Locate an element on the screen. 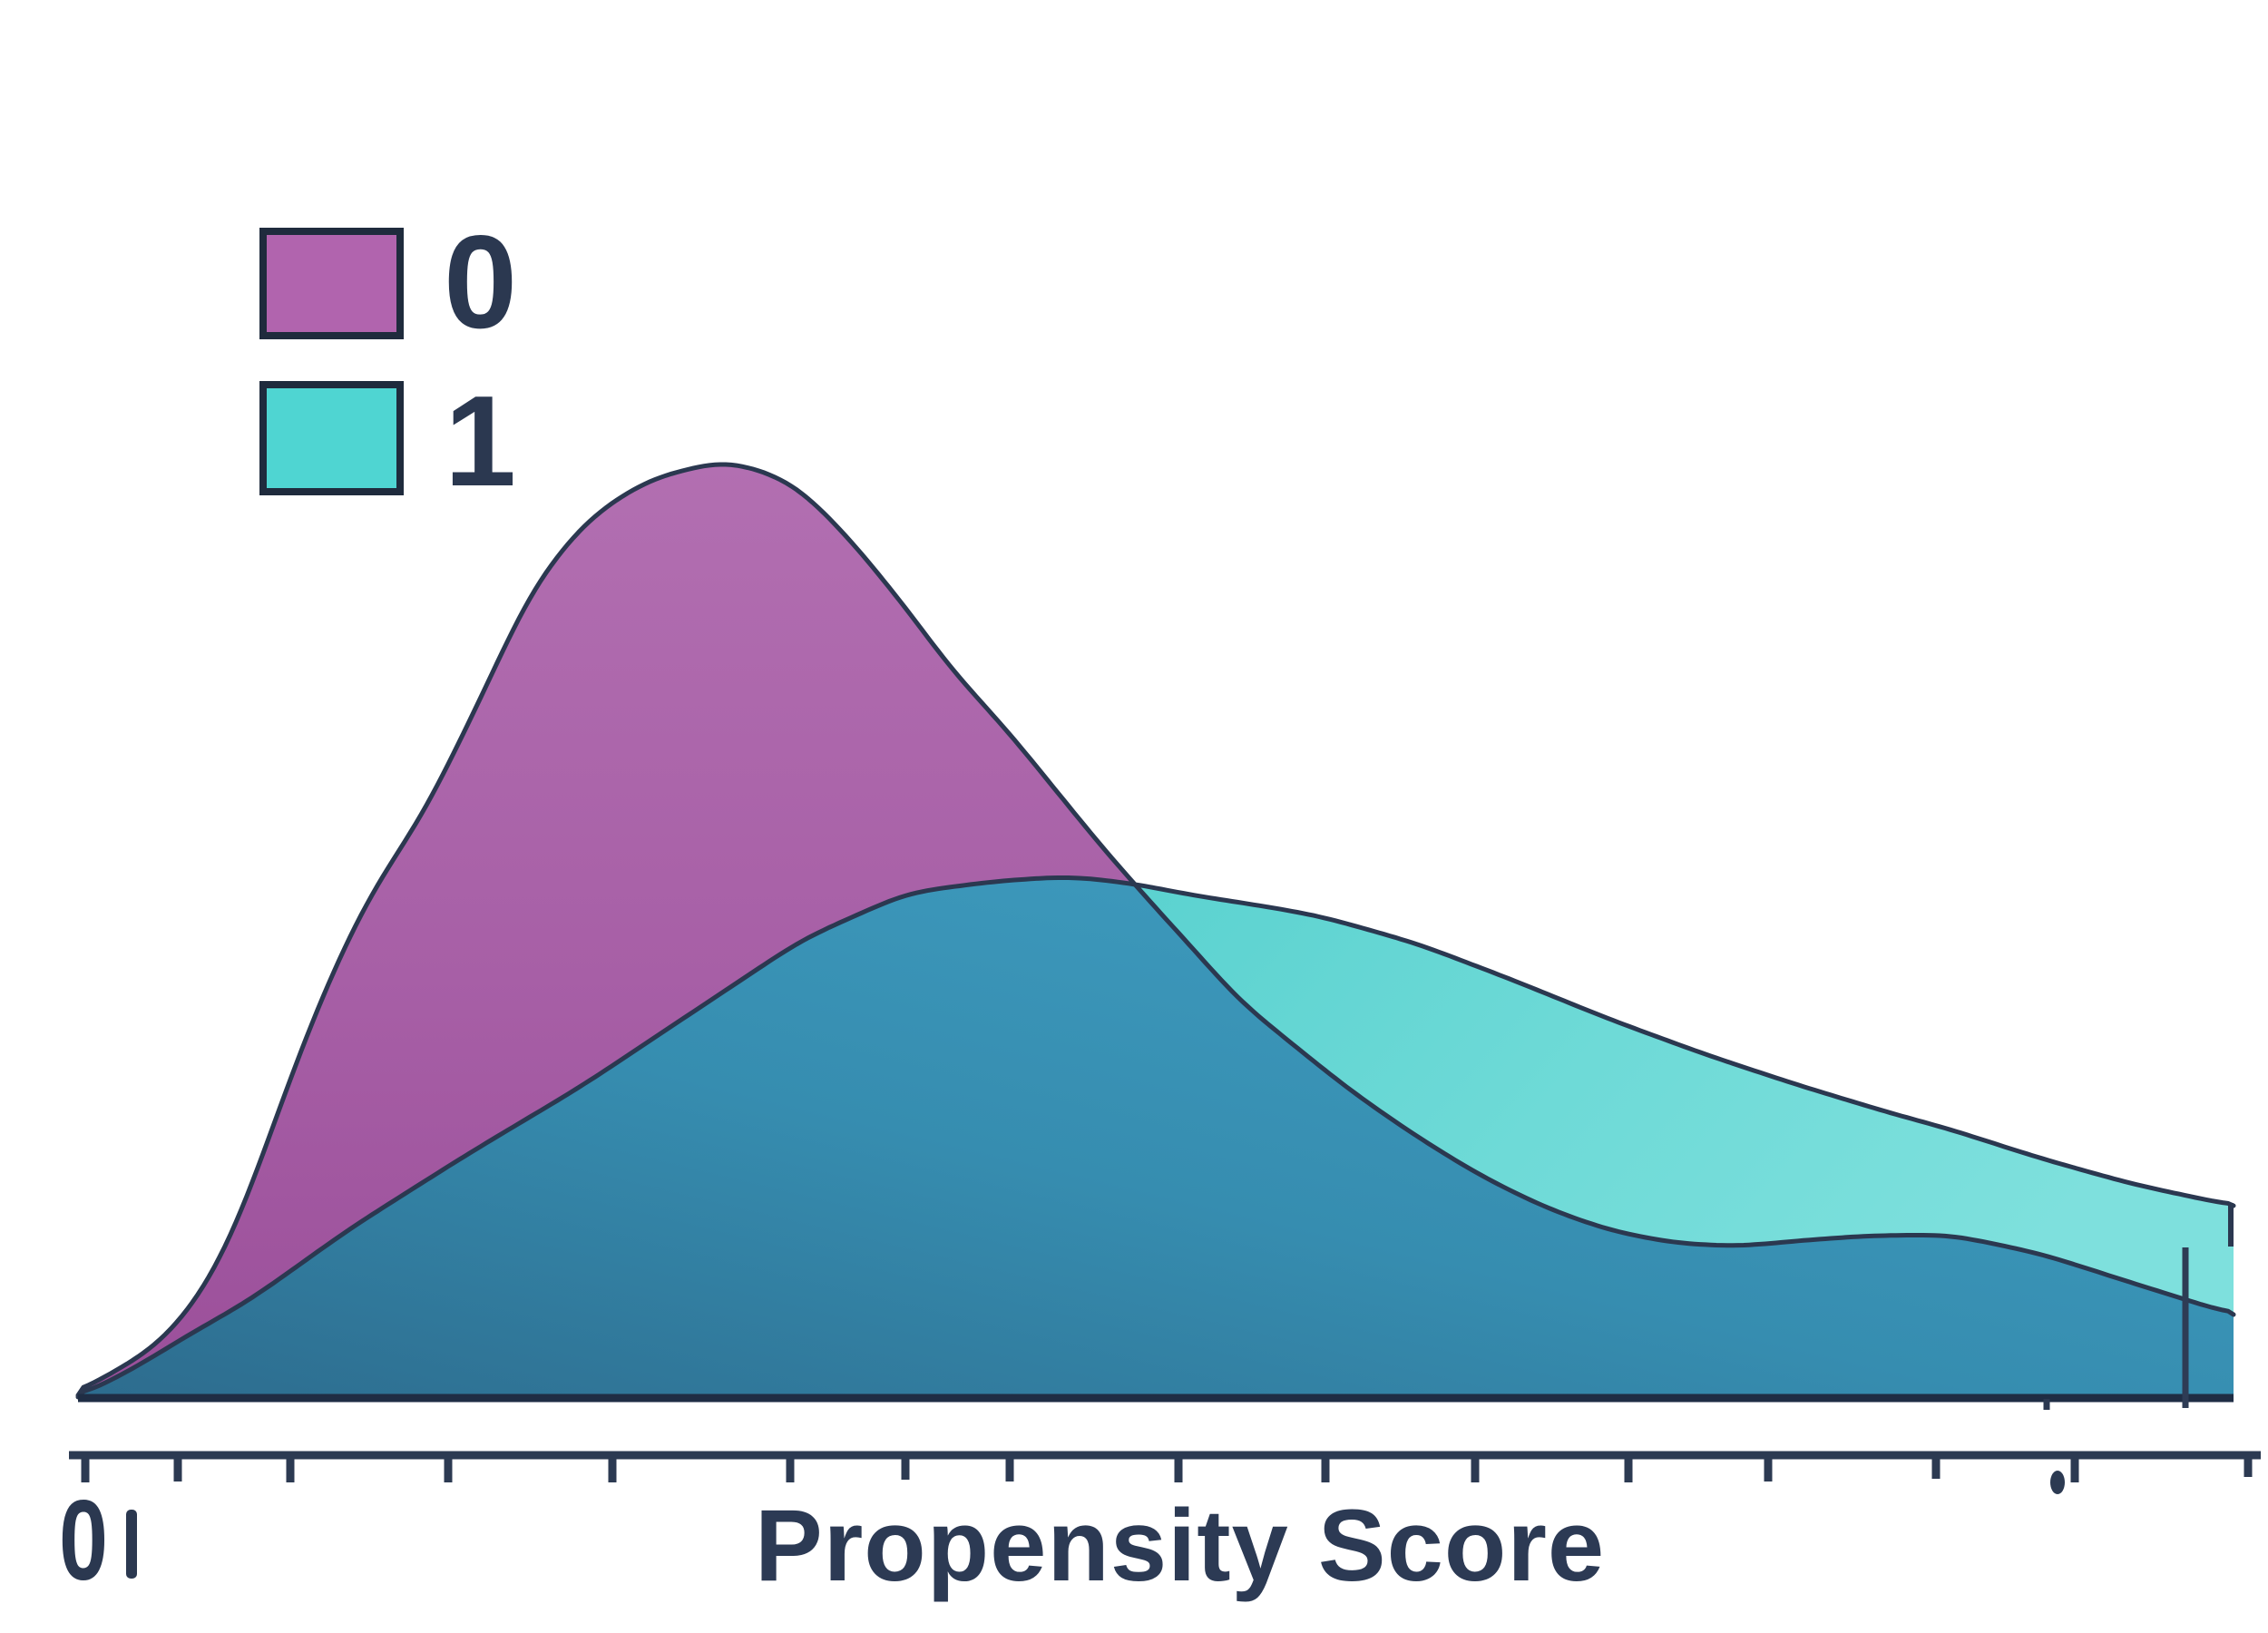 Image resolution: width=2268 pixels, height=1633 pixels. svg-text: Propensity Score is located at coordinates (1180, 1545).